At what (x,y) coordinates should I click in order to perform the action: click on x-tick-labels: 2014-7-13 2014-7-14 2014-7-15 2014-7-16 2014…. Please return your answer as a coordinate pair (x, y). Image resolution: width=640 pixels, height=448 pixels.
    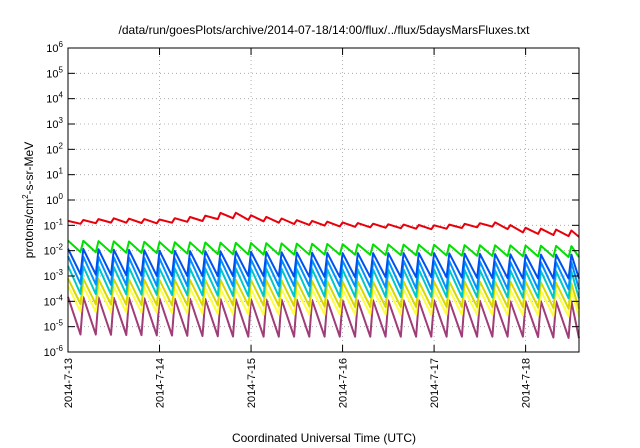
    Looking at the image, I should click on (298, 383).